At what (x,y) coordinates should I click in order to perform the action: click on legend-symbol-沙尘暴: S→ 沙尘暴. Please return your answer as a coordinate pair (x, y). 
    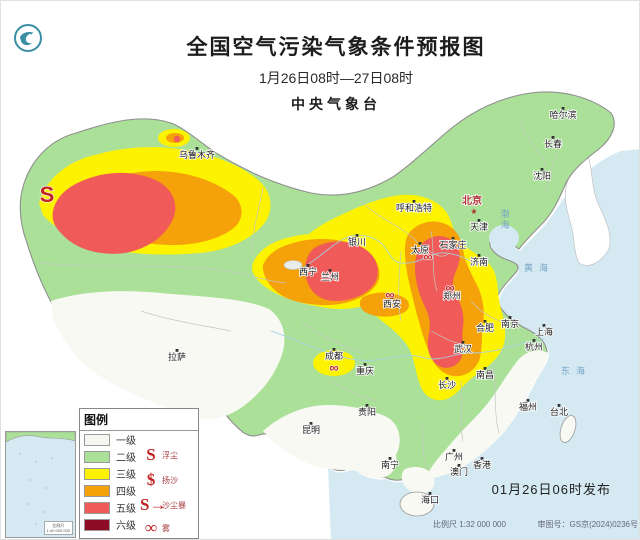
    Looking at the image, I should click on (163, 505).